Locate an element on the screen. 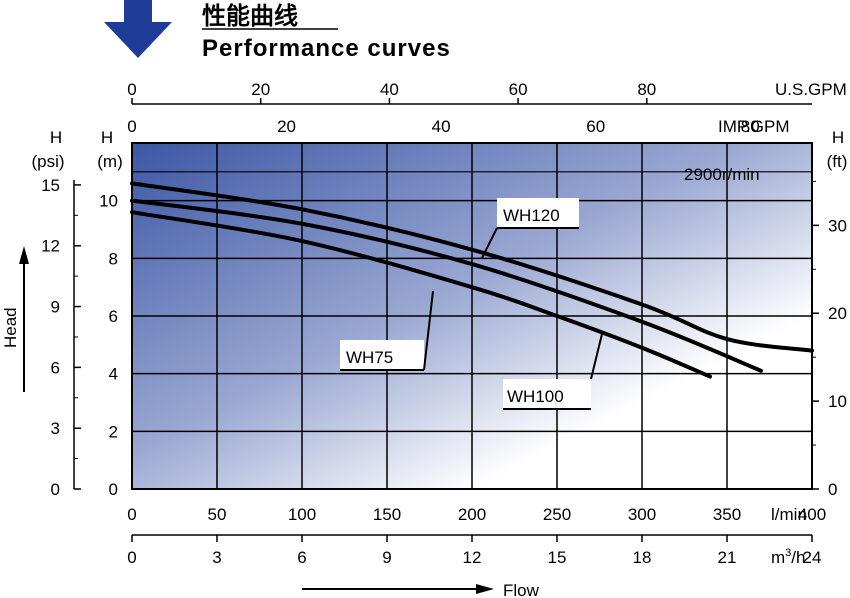  series-label-wh120-text: WH120 is located at coordinates (531, 215).